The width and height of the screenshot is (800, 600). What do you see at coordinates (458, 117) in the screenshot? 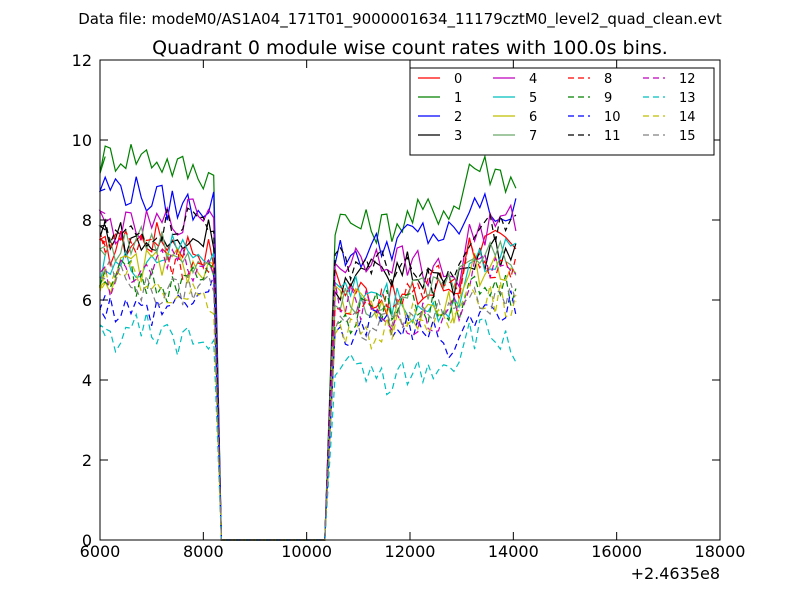
I see `legend-label-2: 2` at bounding box center [458, 117].